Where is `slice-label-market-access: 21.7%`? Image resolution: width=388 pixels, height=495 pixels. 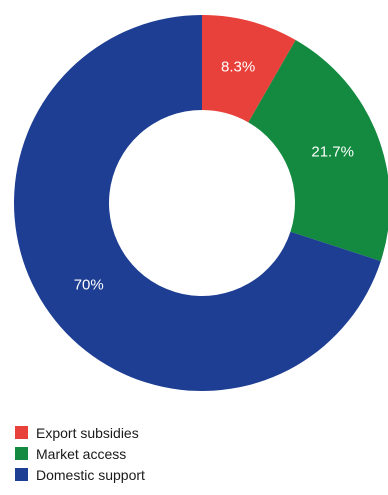
slice-label-market-access: 21.7% is located at coordinates (332, 152).